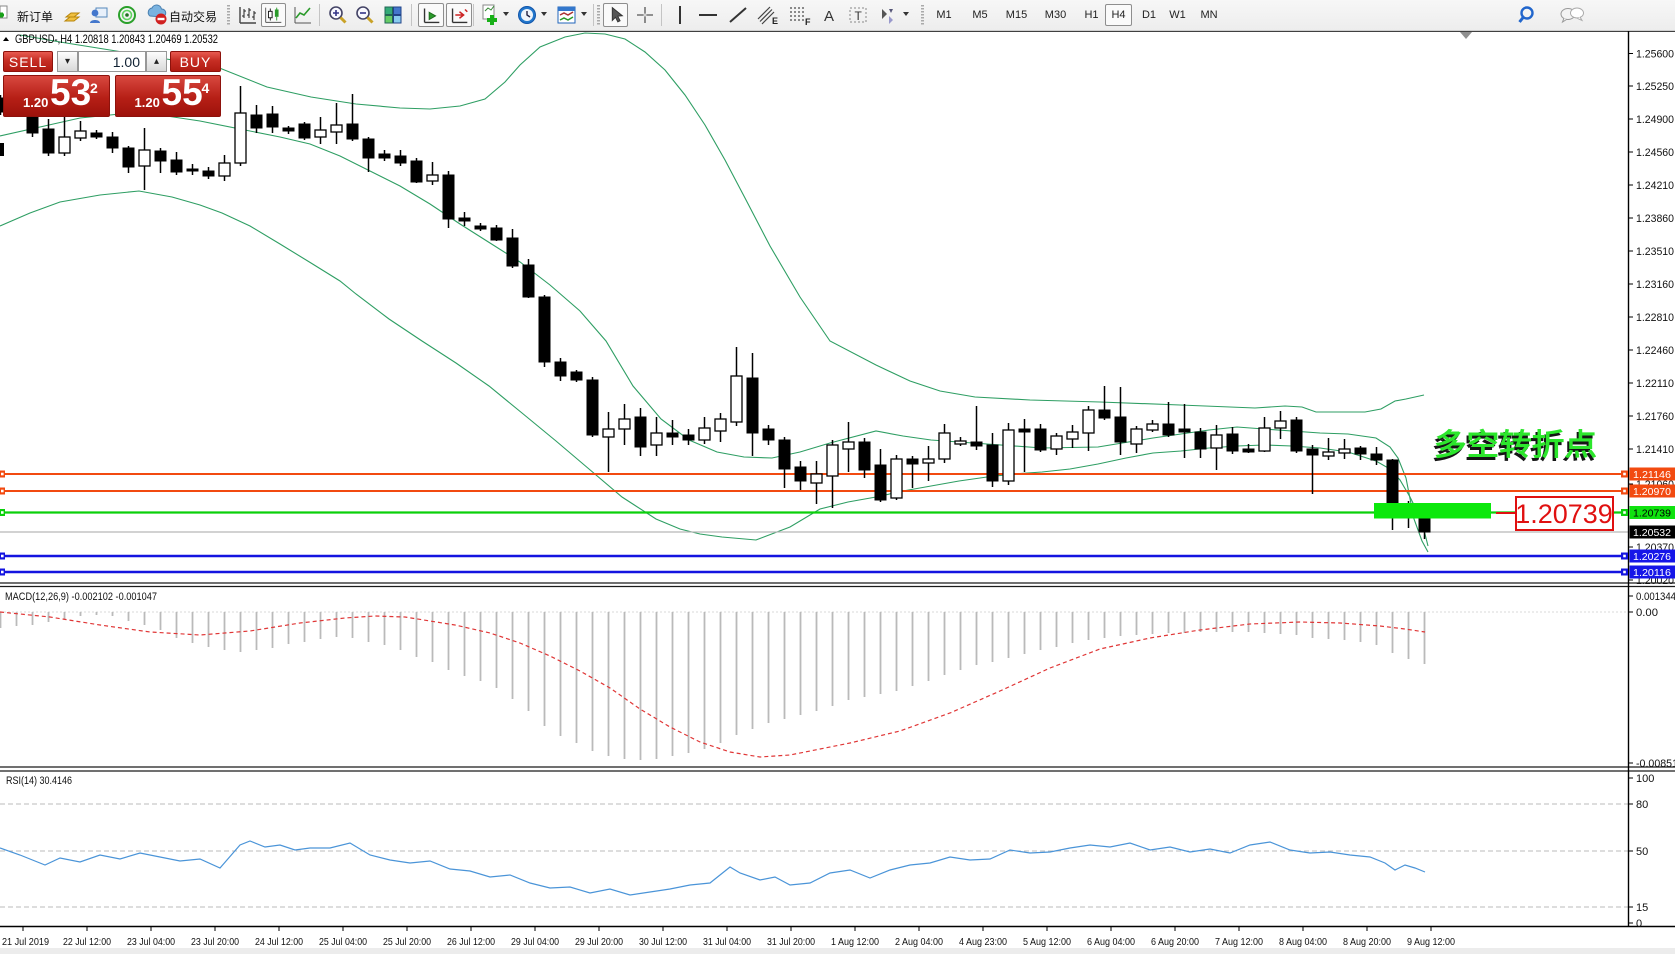 Image resolution: width=1675 pixels, height=954 pixels. What do you see at coordinates (1652, 573) in the screenshot?
I see `svg-text: 1.20116` at bounding box center [1652, 573].